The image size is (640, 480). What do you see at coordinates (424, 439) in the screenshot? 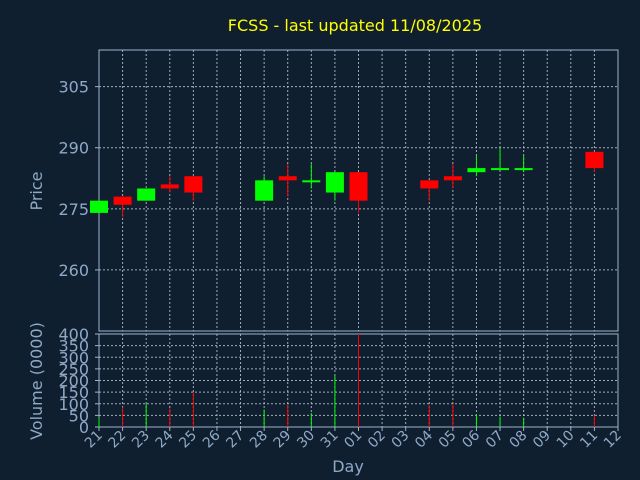
I see `x-tick-label: 04` at bounding box center [424, 439].